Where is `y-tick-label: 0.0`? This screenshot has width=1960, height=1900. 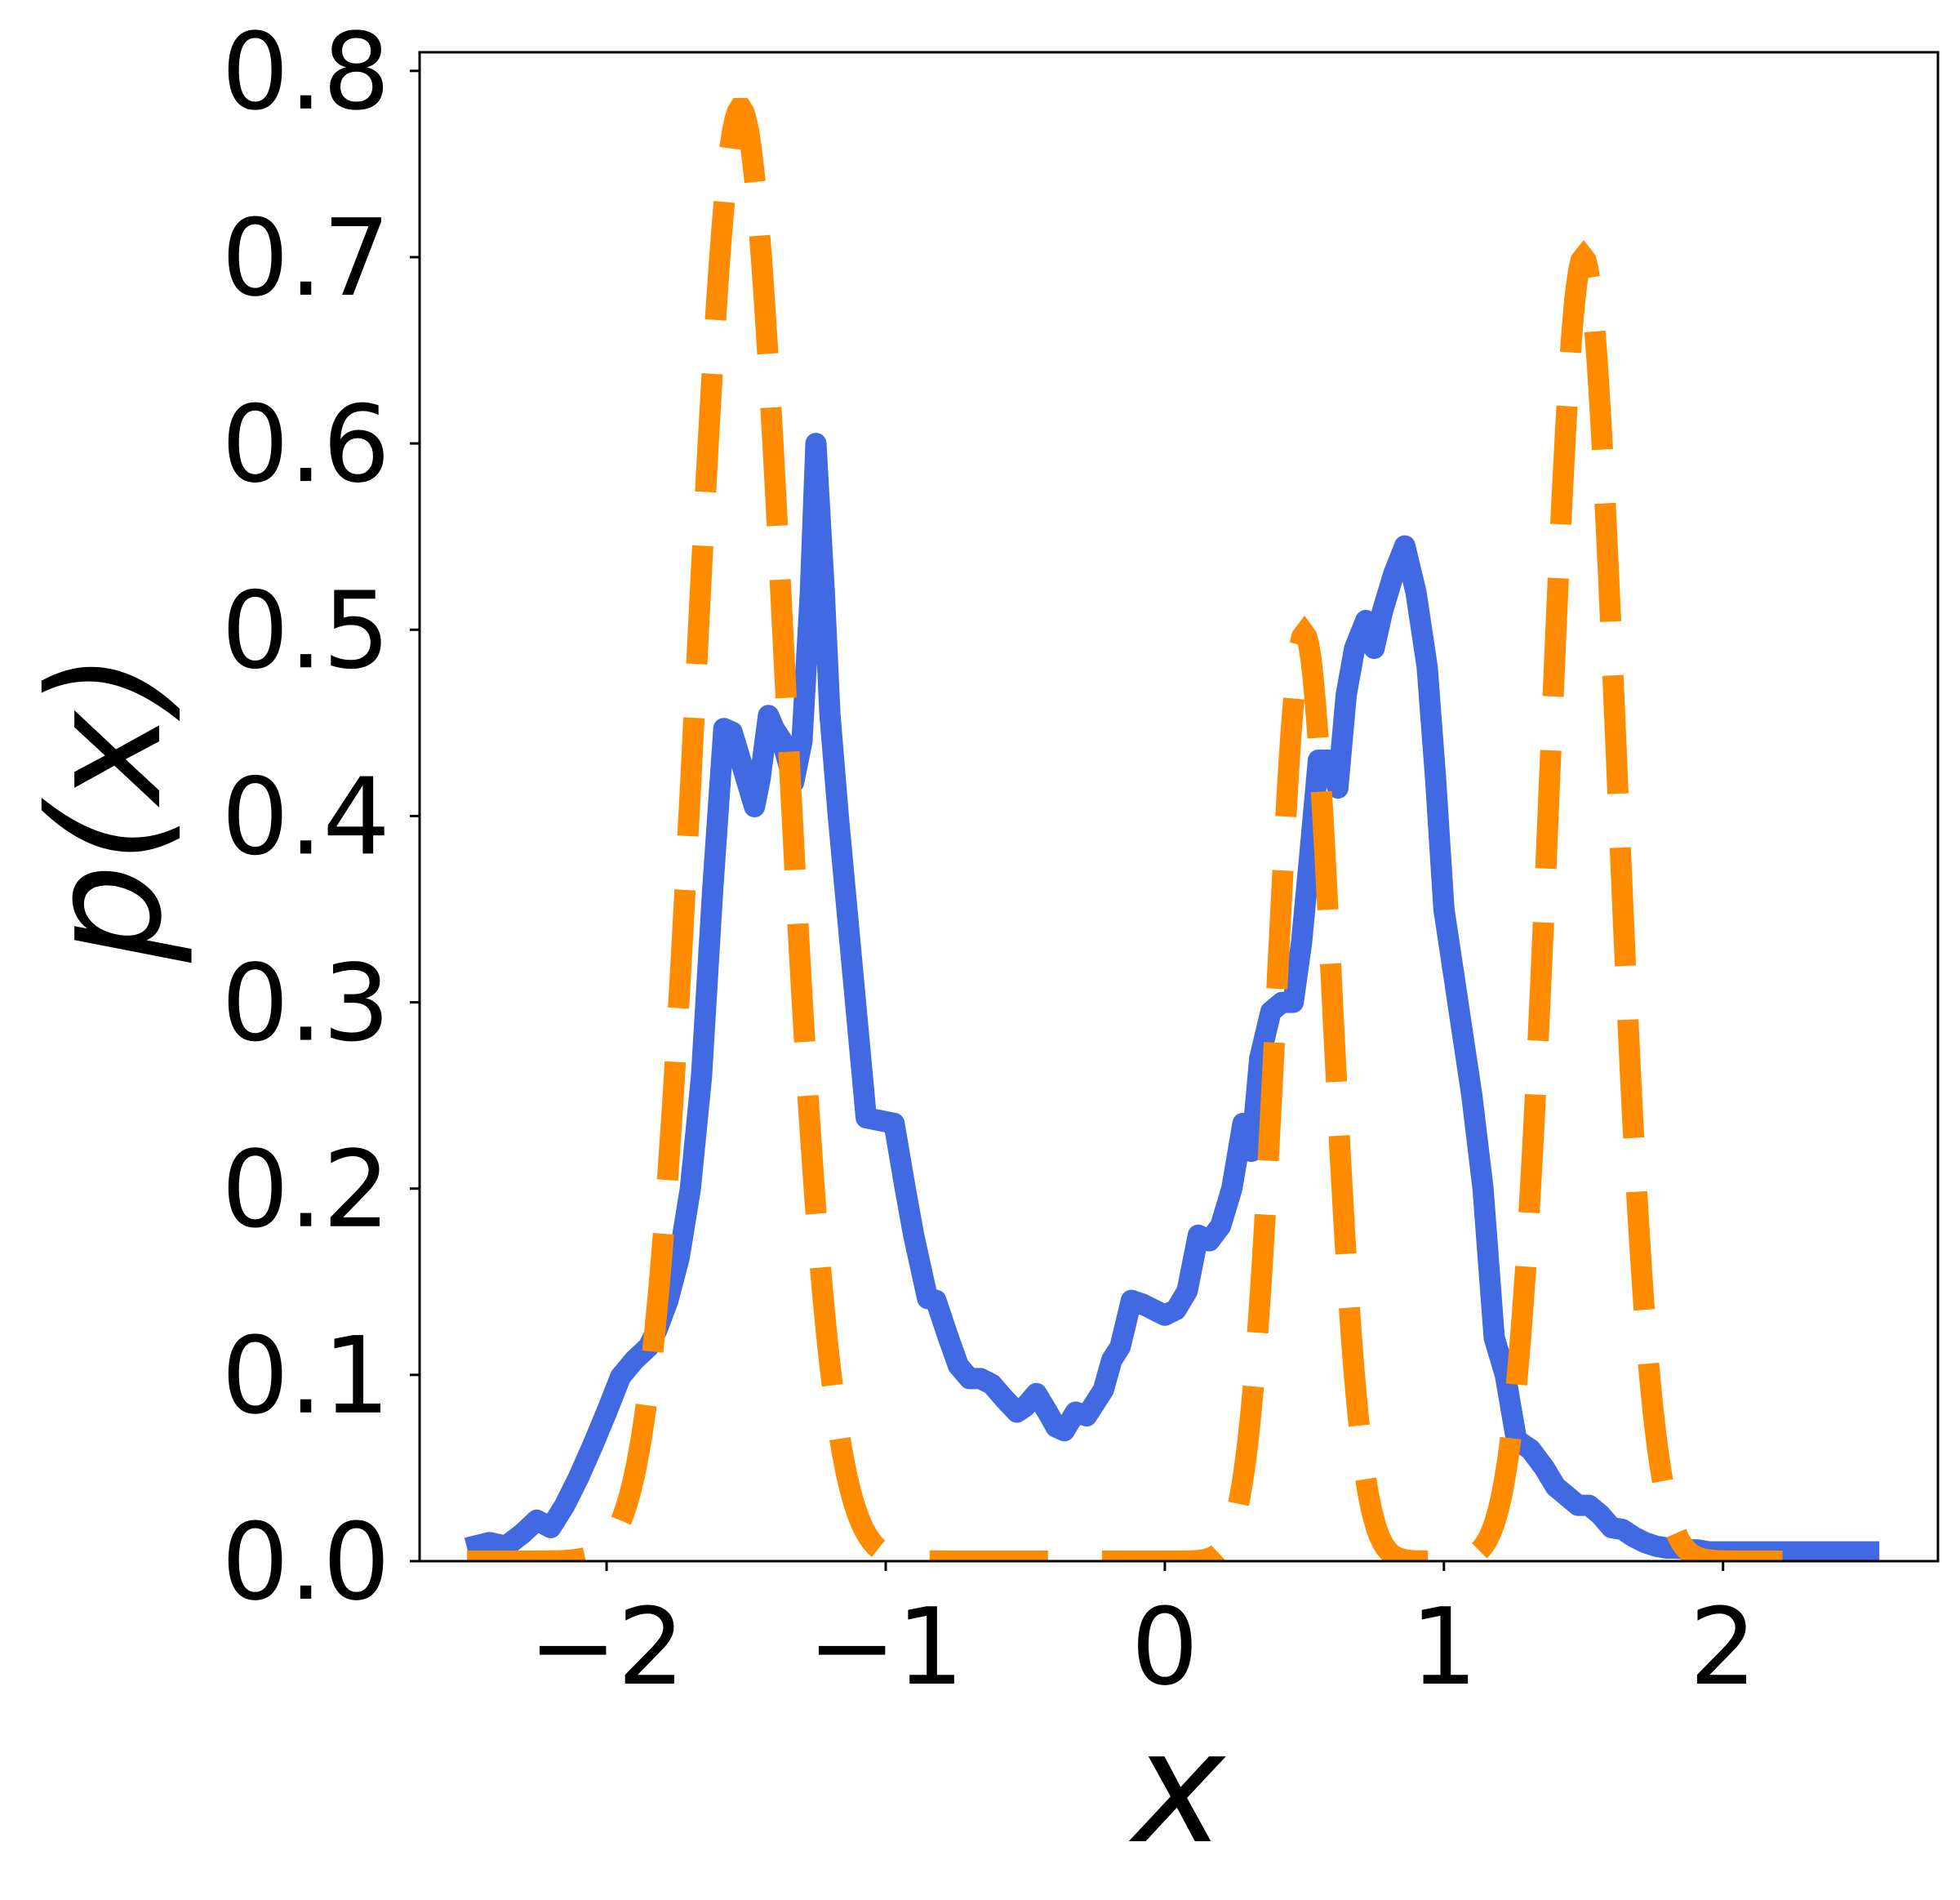
y-tick-label: 0.0 is located at coordinates (305, 1562).